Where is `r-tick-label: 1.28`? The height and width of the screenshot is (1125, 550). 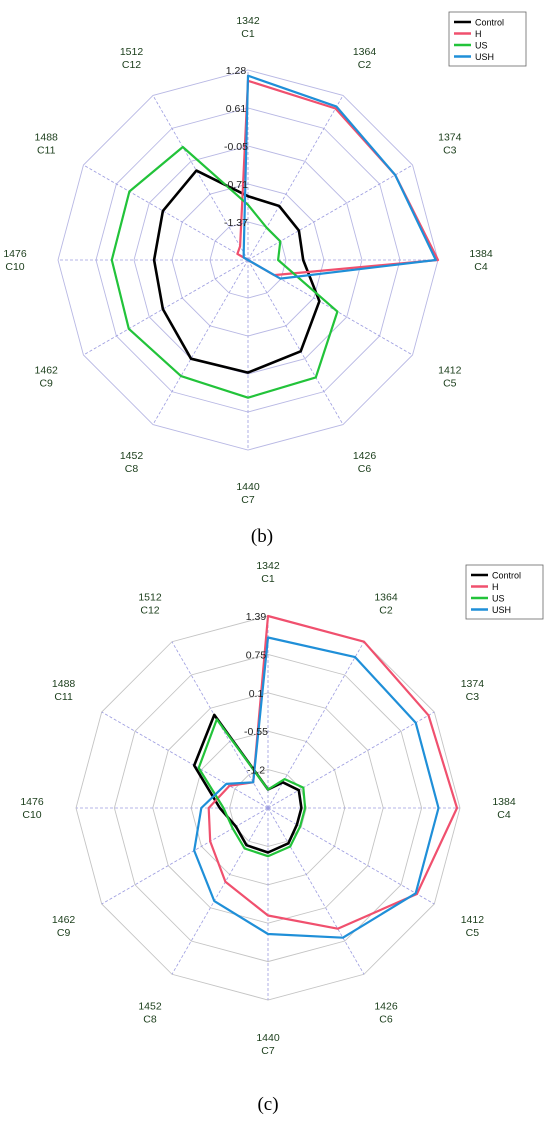
r-tick-label: 1.28 is located at coordinates (236, 71).